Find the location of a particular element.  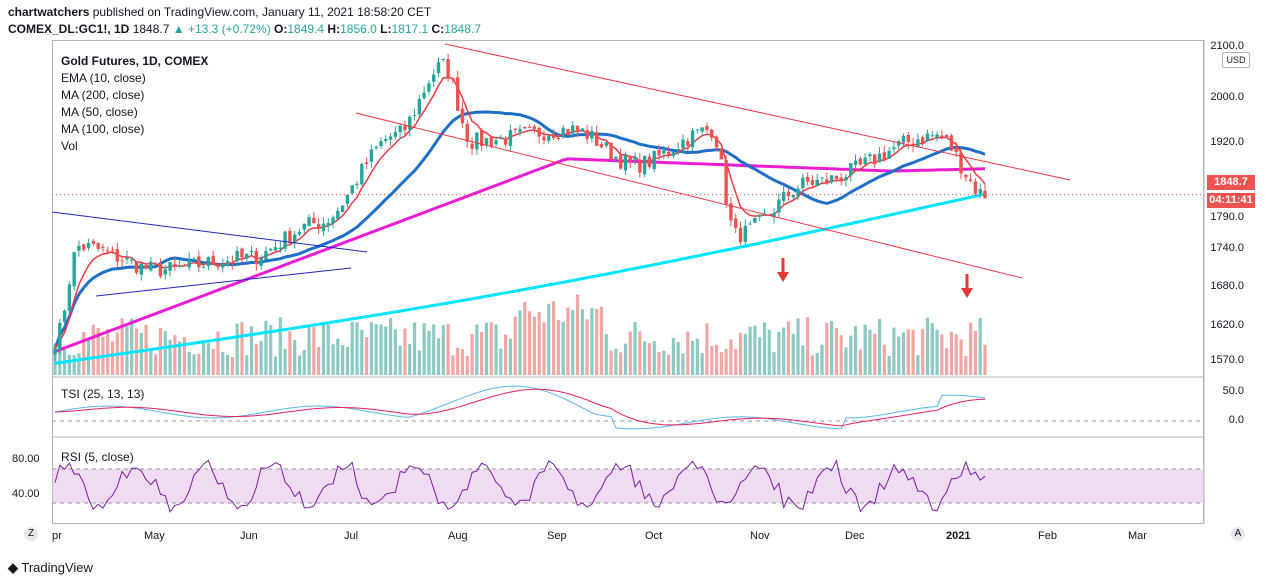

publisher-user: chartwatchers is located at coordinates (49, 12).